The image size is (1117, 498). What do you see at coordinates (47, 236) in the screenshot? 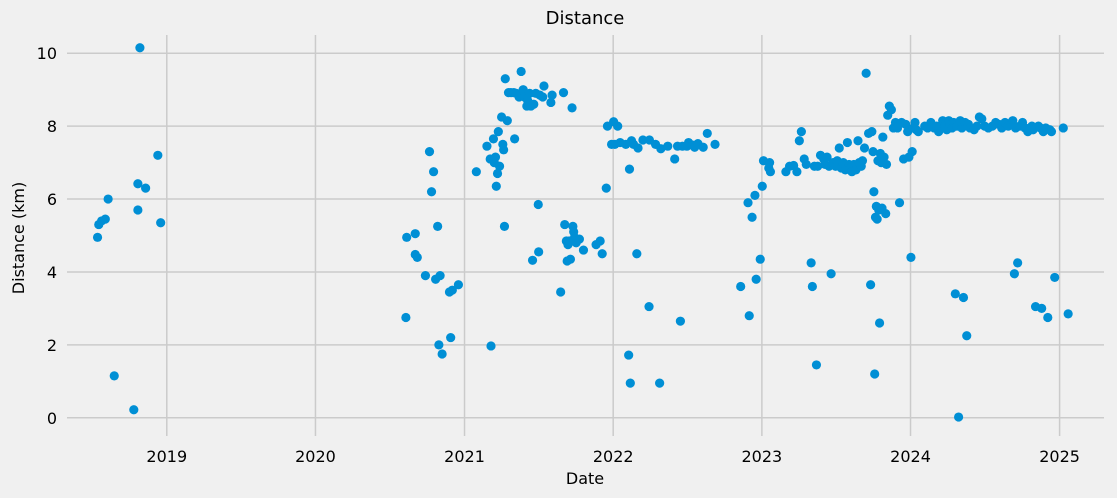
I see `y-tick-labels: 0 2 4 6 8 10` at bounding box center [47, 236].